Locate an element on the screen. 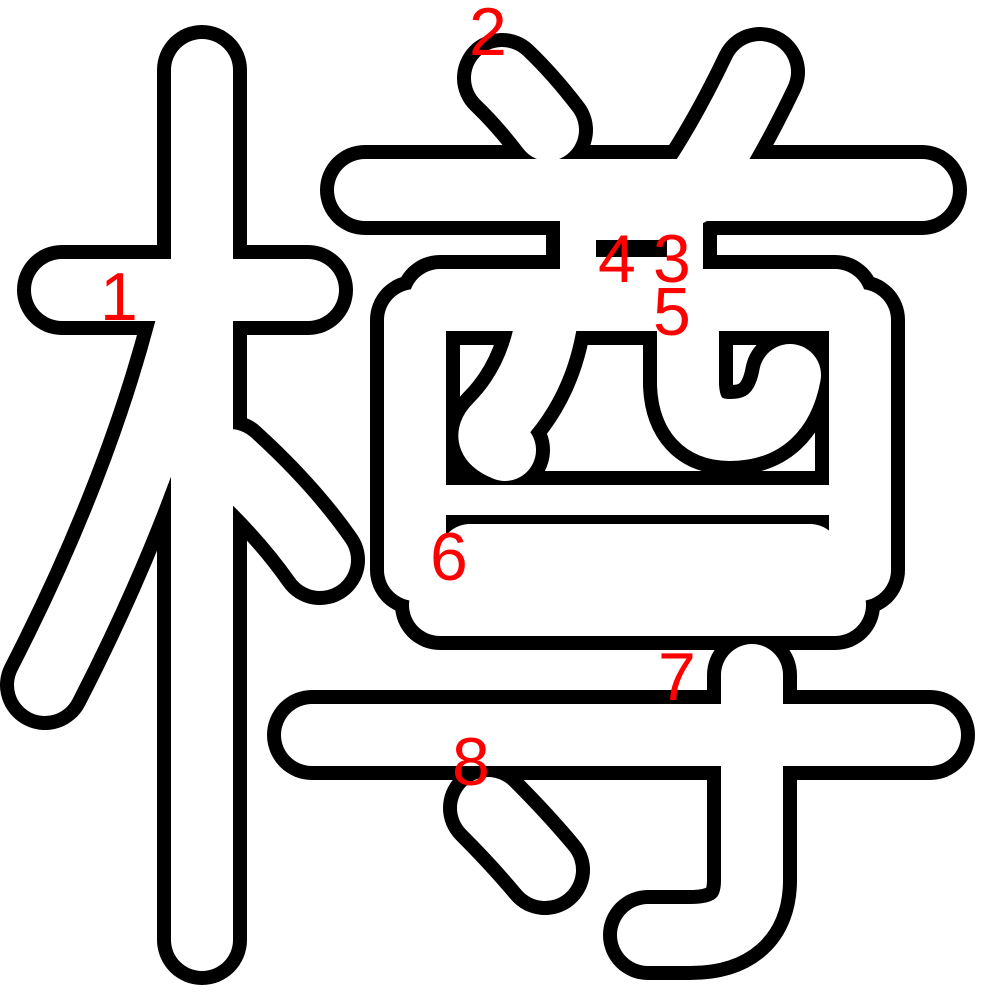  inner-curve-stroke is located at coordinates (518, 380).